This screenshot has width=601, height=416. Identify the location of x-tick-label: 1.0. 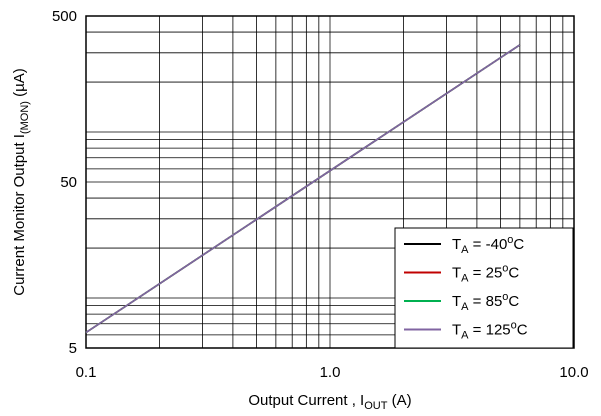
(330, 372).